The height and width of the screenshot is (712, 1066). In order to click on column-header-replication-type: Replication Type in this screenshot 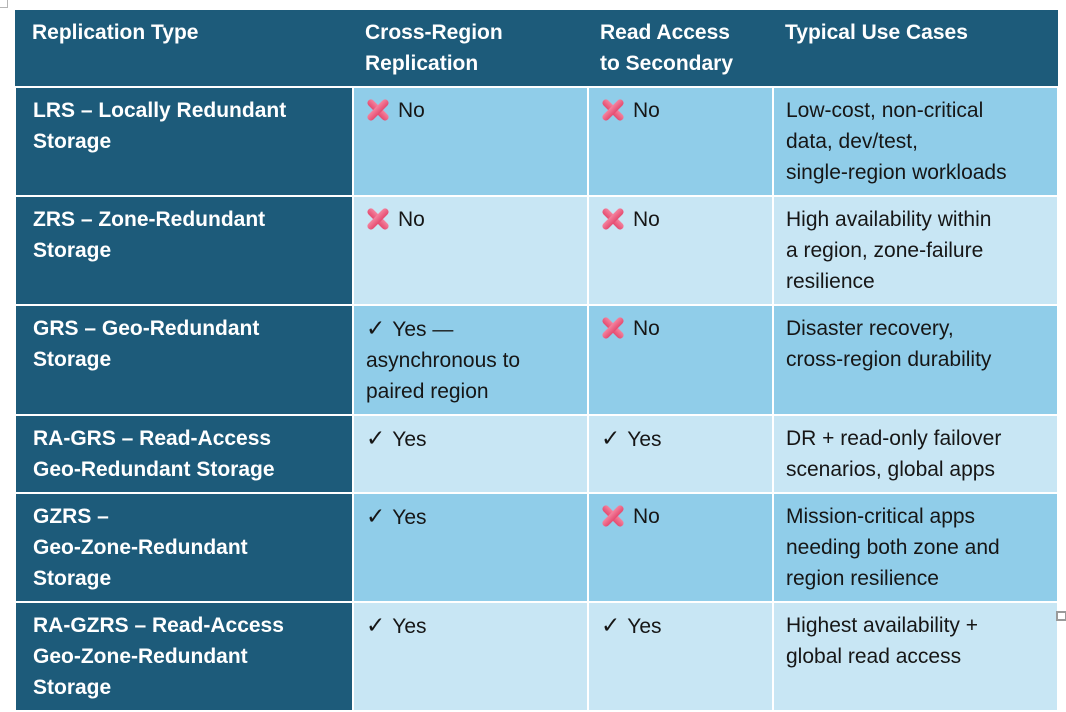, I will do `click(184, 49)`.